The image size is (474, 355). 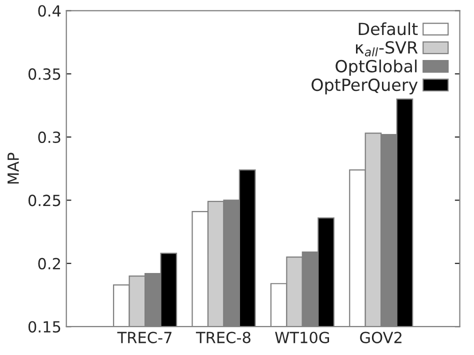 I want to click on y-axis-title: MAP, so click(x=13, y=168).